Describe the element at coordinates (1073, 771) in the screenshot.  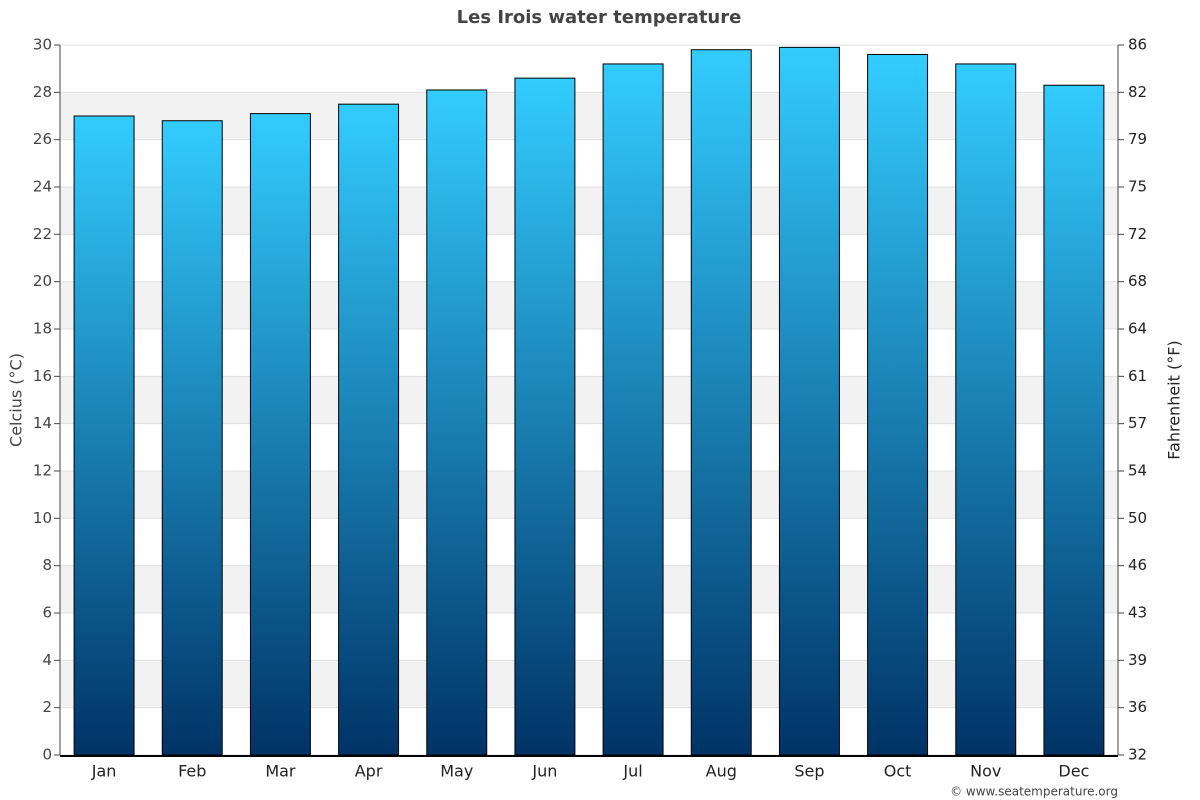
I see `x-tick-label: Dec` at that location.